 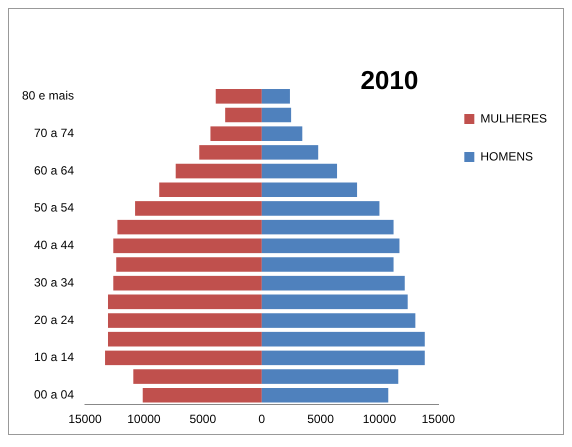 What do you see at coordinates (506, 156) in the screenshot?
I see `legend-label: HOMENS` at bounding box center [506, 156].